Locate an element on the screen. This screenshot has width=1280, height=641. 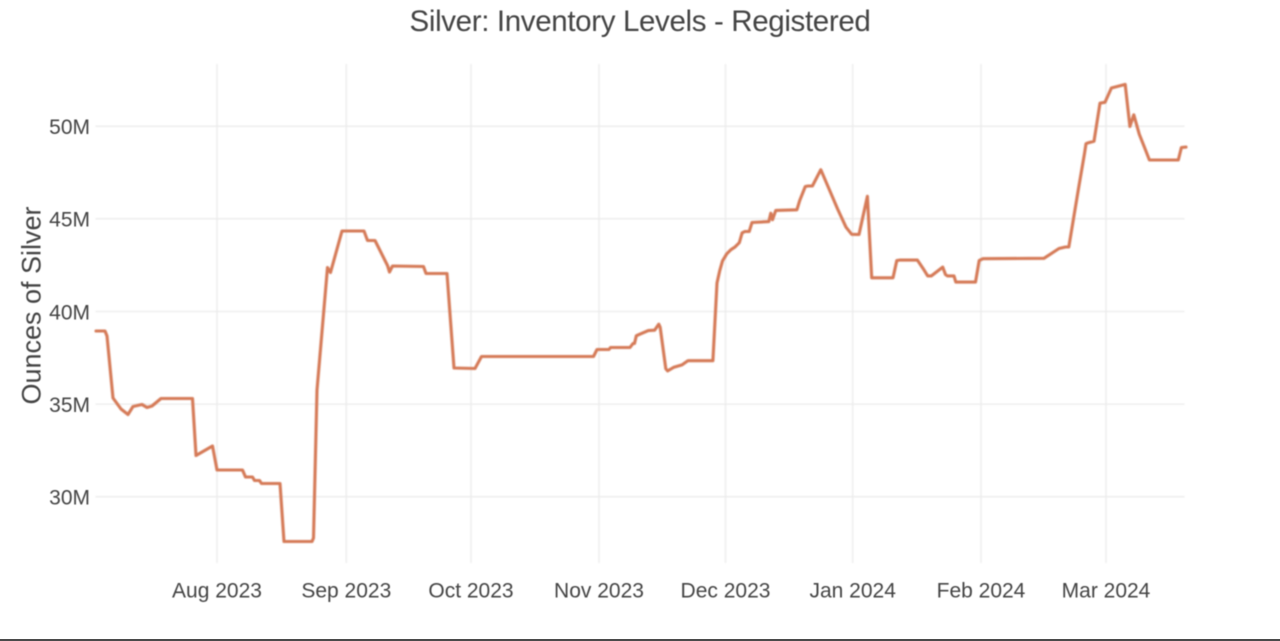
svg-text: Sep 2023 is located at coordinates (346, 591).